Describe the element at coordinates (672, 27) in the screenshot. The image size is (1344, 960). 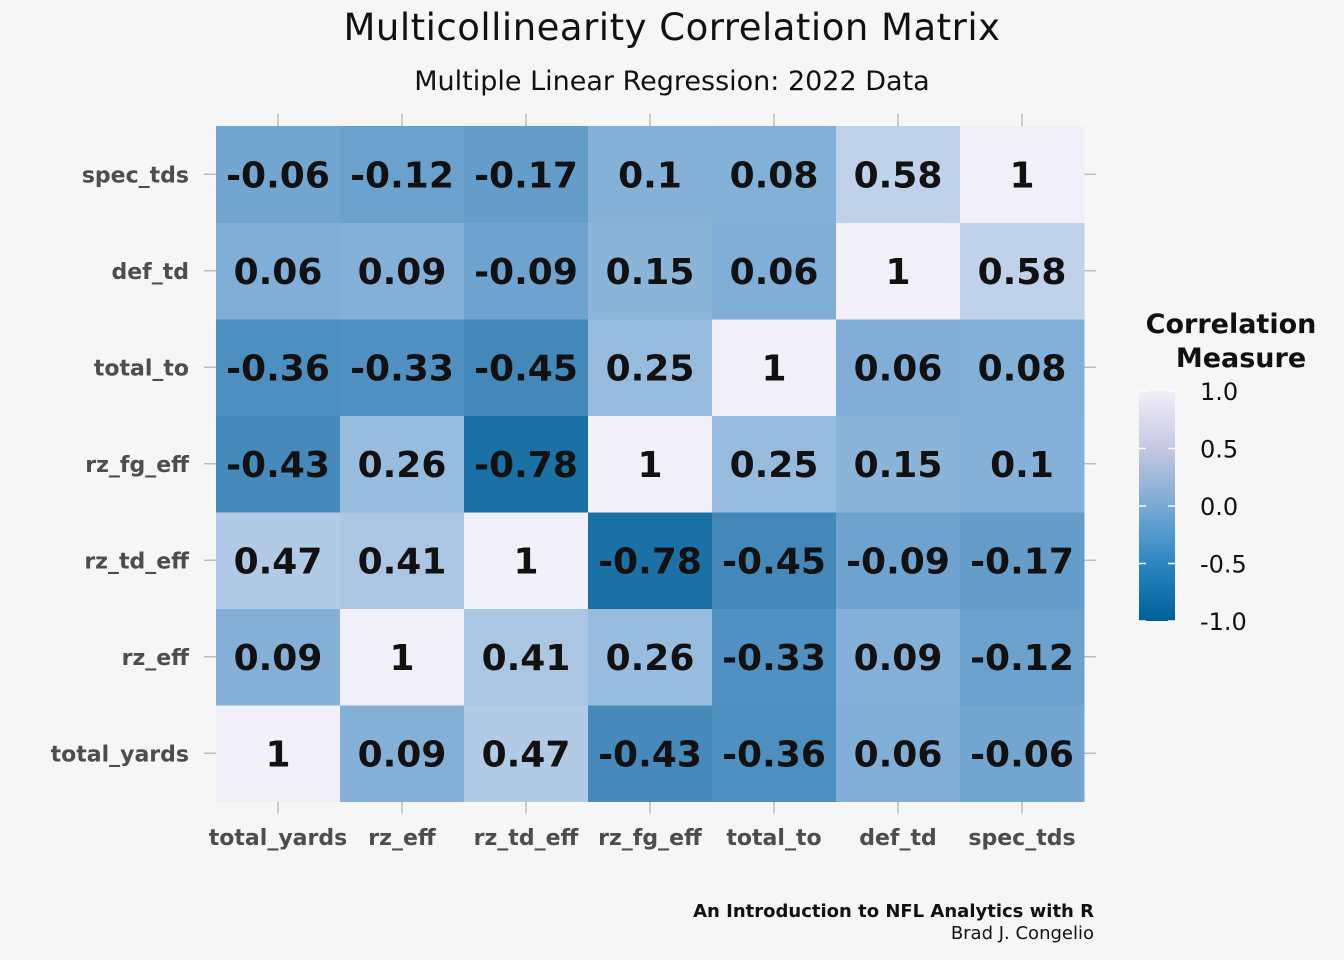
I see `chart-title: Multicollinearity Correlation Matrix` at that location.